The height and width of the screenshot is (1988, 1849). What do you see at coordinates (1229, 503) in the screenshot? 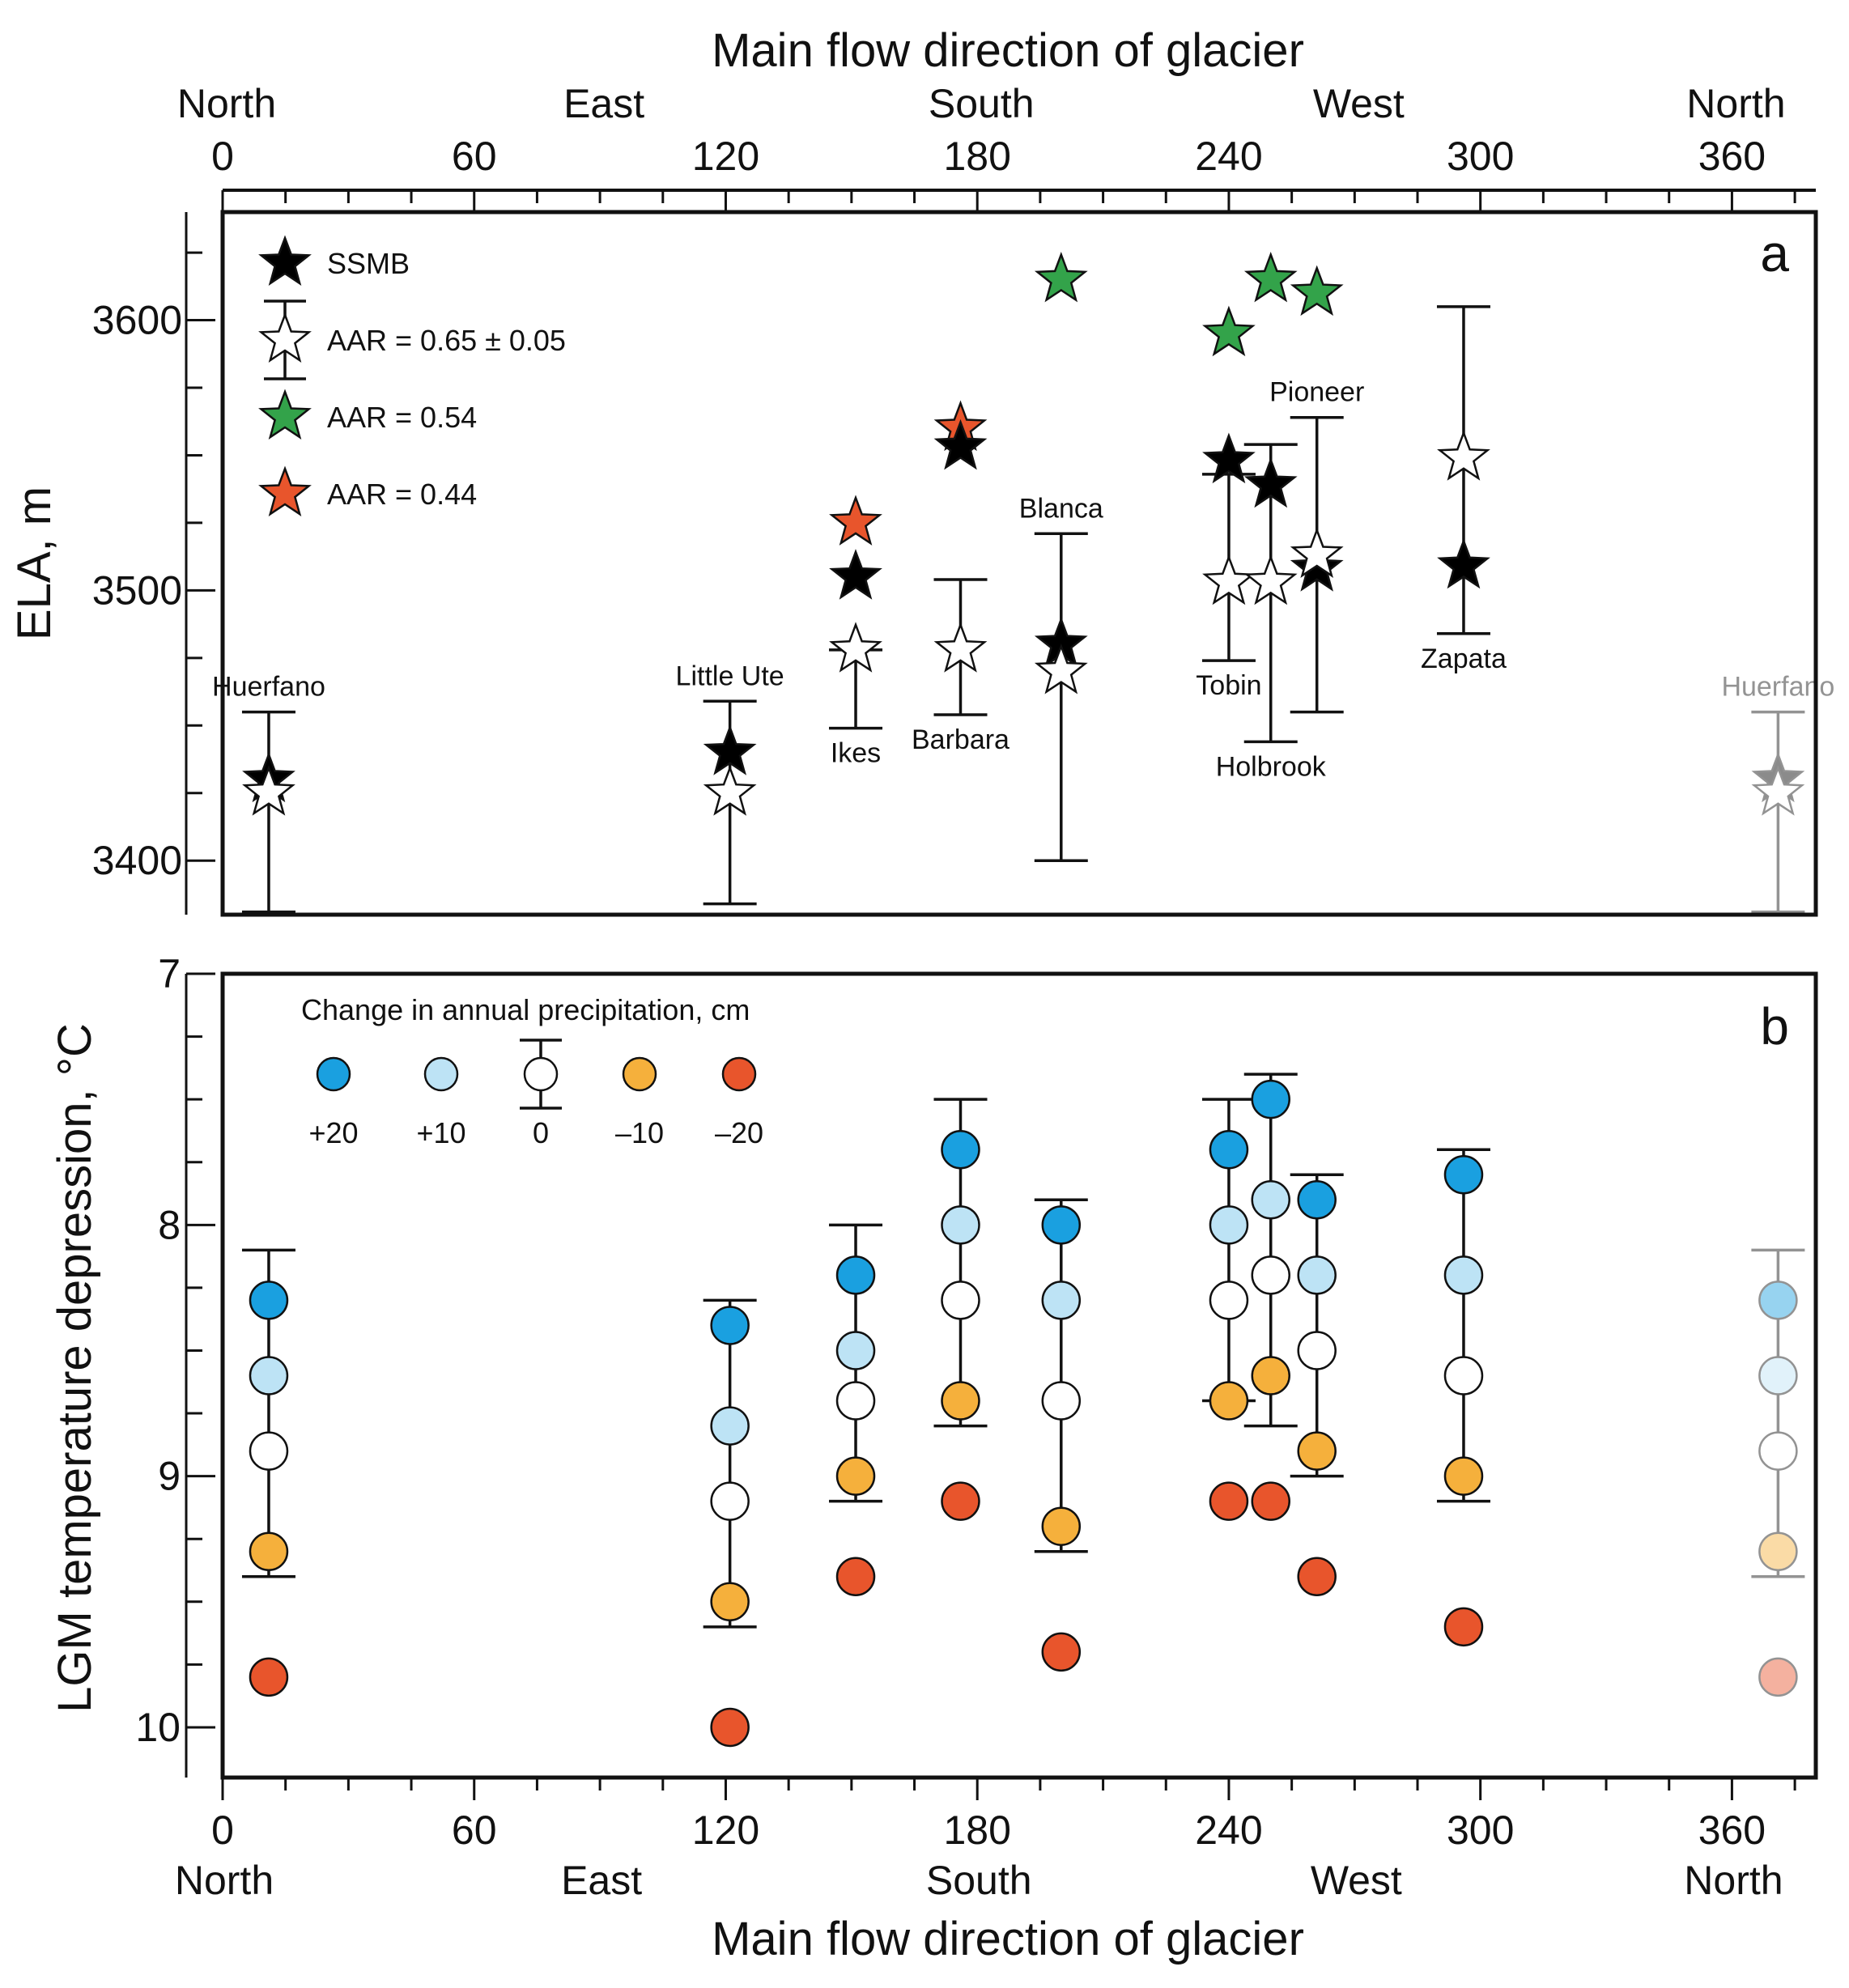
I see `glacier-tobin: Tobin` at bounding box center [1229, 503].